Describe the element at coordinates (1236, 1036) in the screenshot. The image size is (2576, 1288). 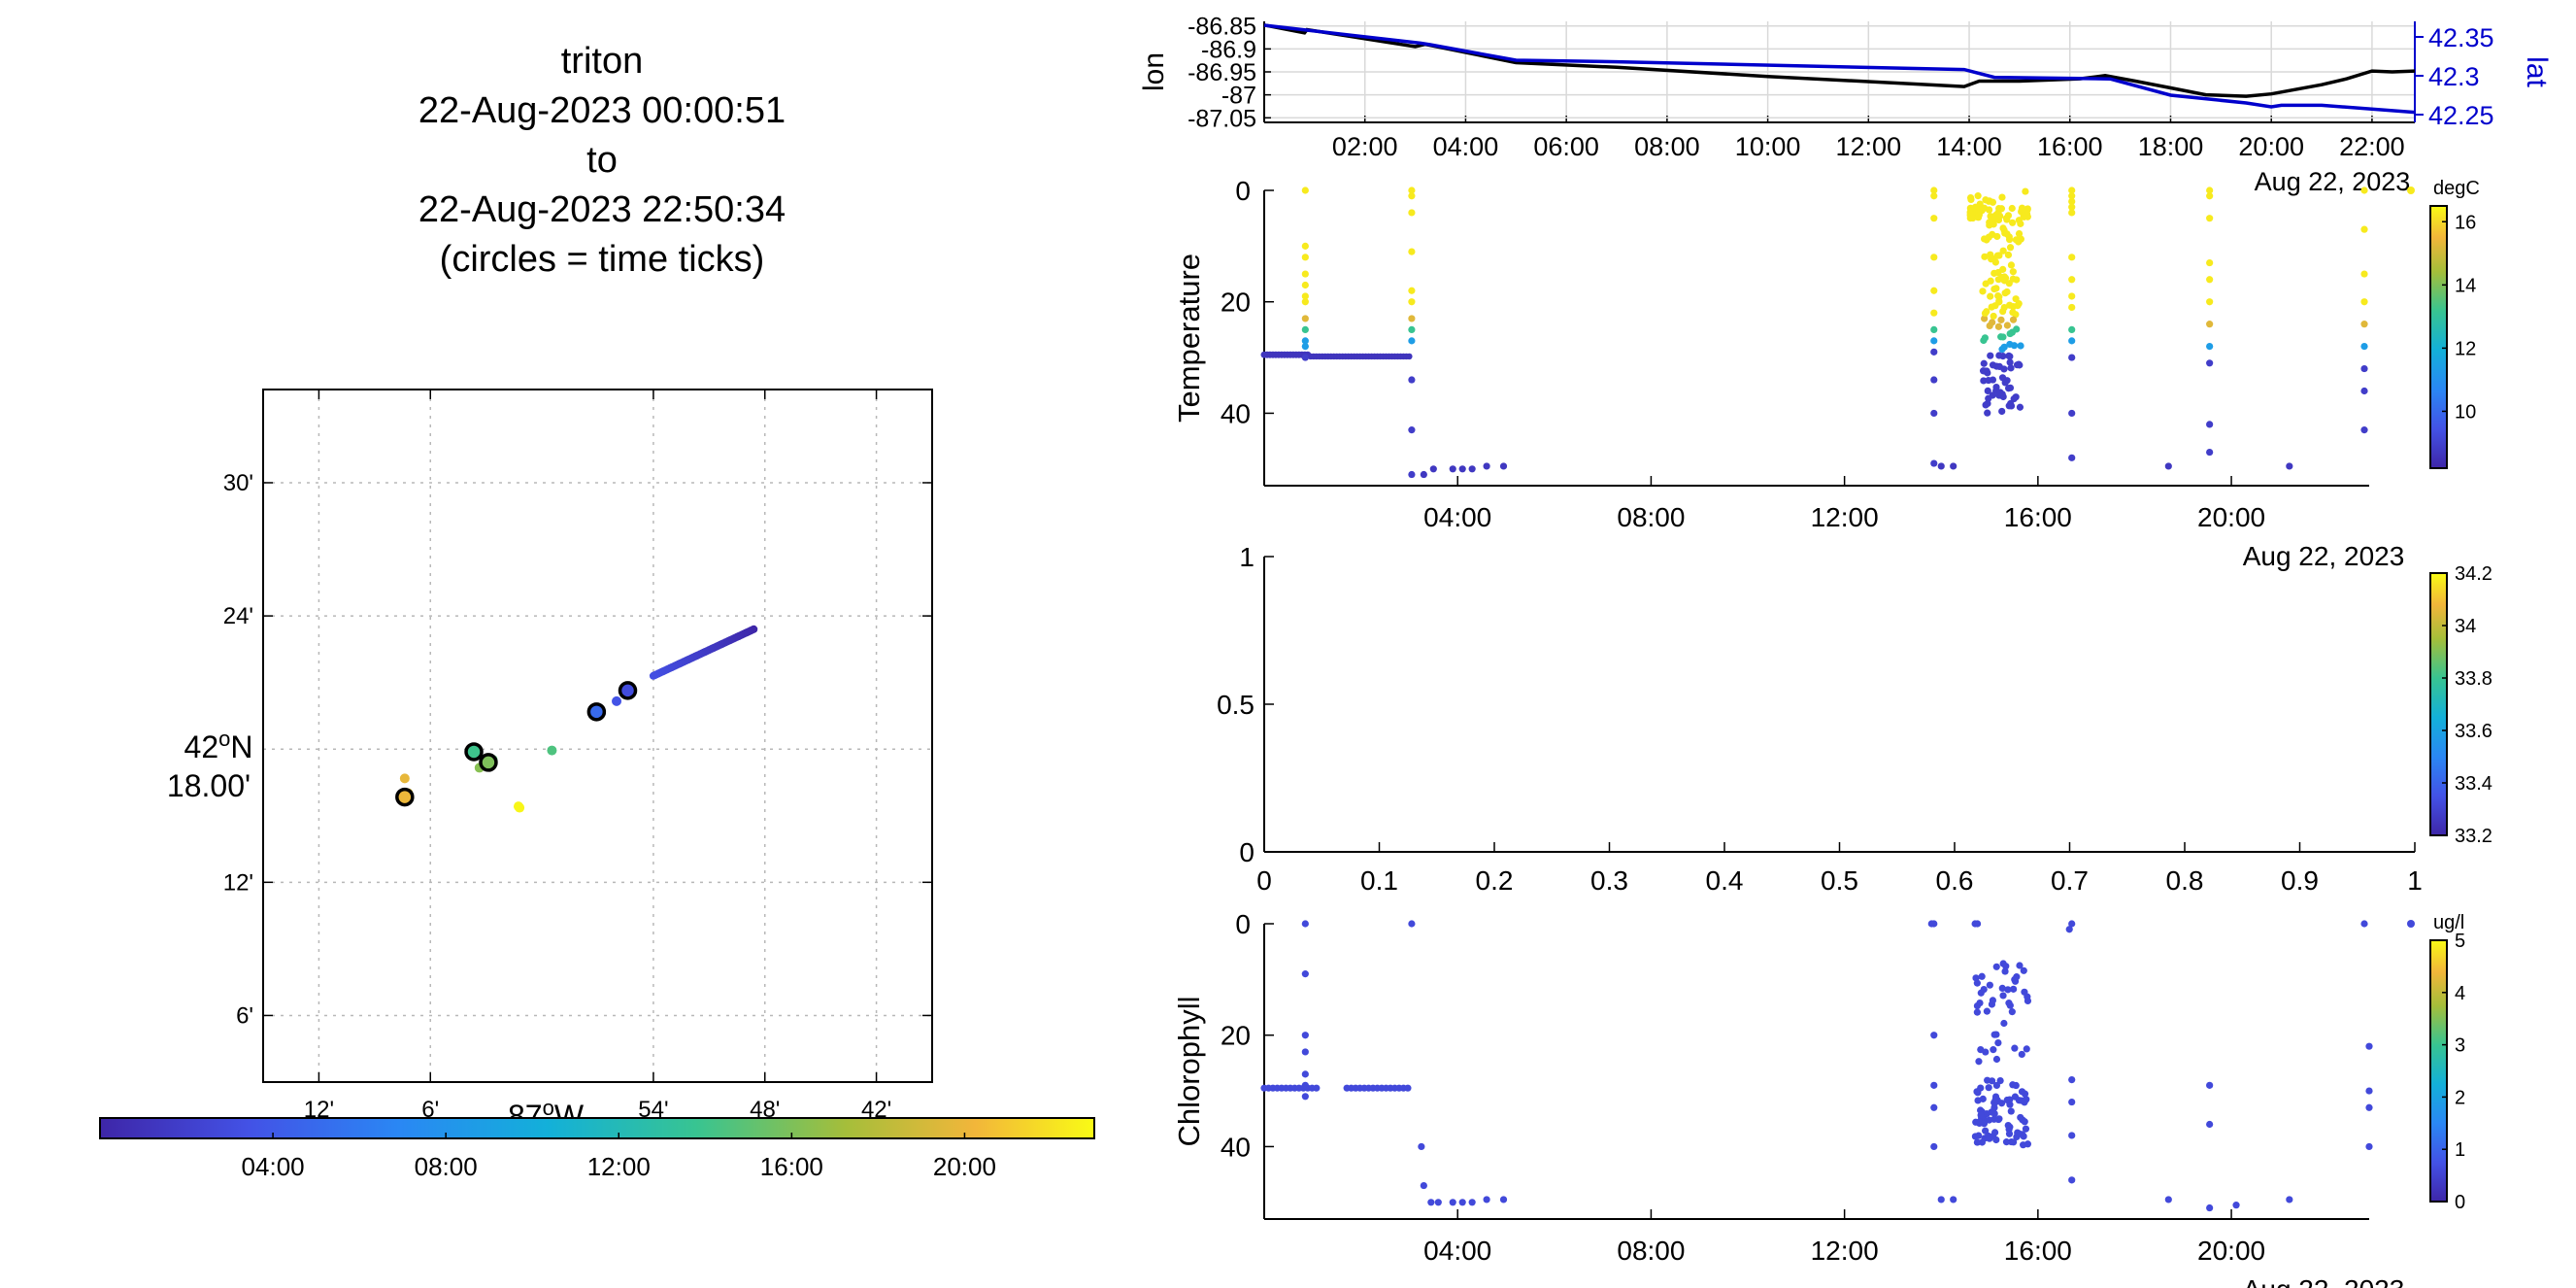
I see `chl-y-tick-label-1: 20` at that location.